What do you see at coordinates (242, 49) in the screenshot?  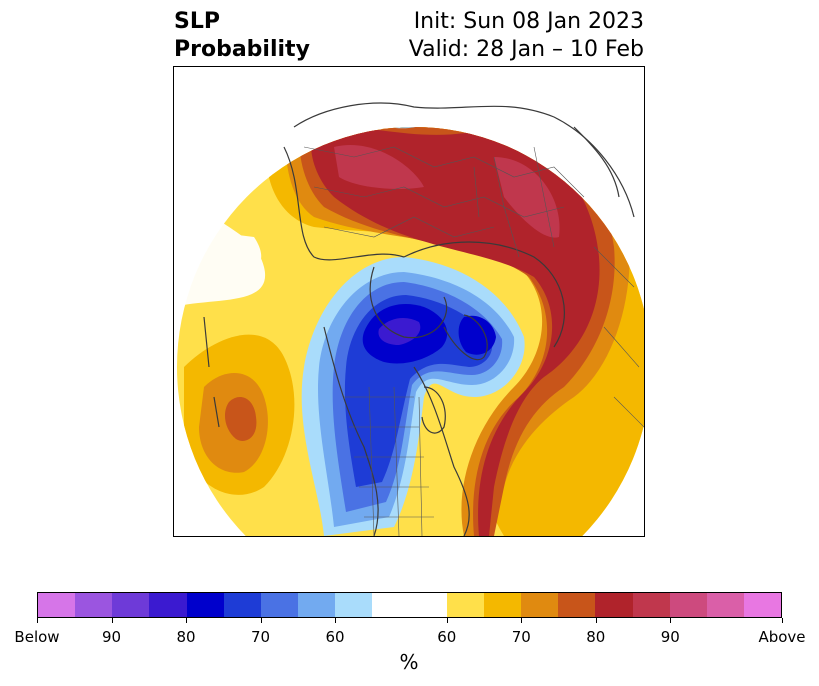 I see `subtitle-label: Probability` at bounding box center [242, 49].